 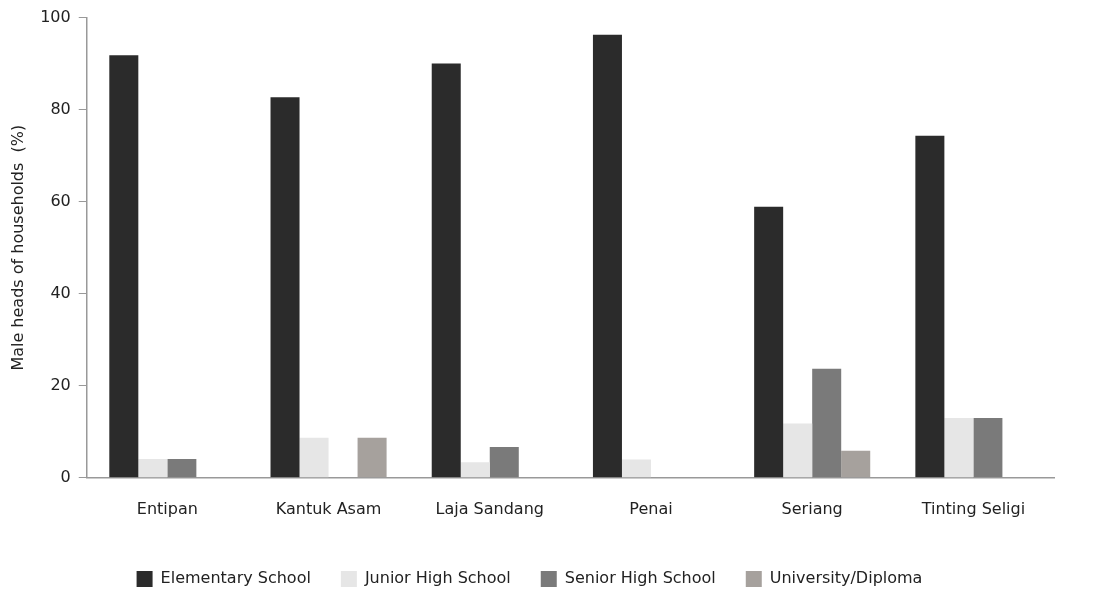 I want to click on x-tick-label: Penai, so click(x=651, y=508).